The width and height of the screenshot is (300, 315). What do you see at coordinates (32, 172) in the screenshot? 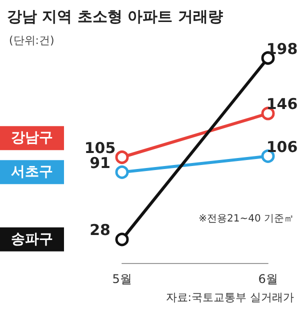
I see `text: 서초구` at bounding box center [32, 172].